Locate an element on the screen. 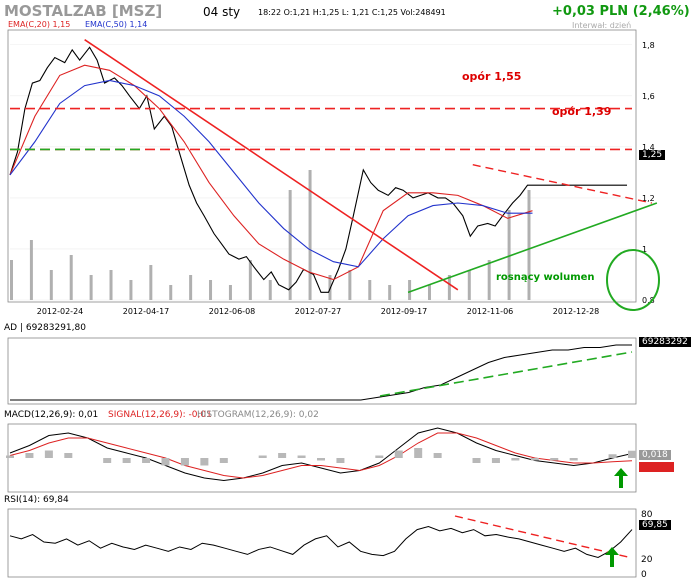 This screenshot has height=586, width=699. ema50-legend: EMA(C,50) 1,14 is located at coordinates (116, 24).